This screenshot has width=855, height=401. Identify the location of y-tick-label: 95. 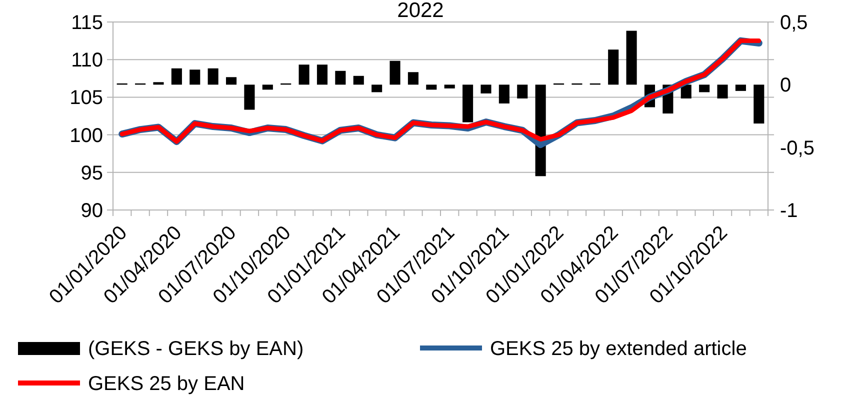
(91, 173).